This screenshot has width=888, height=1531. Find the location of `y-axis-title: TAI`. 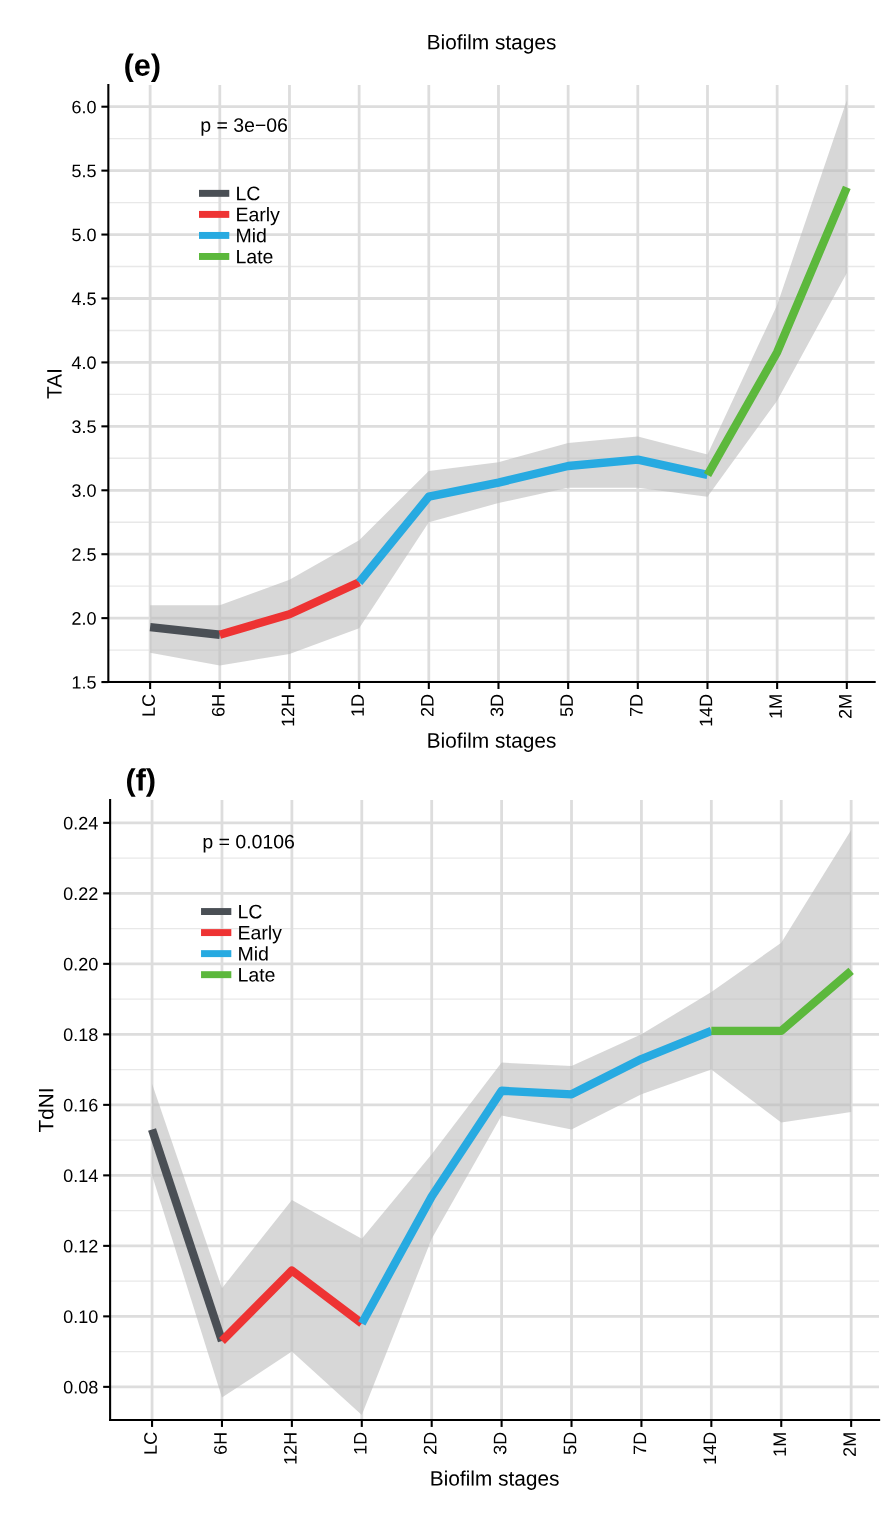

y-axis-title: TAI is located at coordinates (54, 384).